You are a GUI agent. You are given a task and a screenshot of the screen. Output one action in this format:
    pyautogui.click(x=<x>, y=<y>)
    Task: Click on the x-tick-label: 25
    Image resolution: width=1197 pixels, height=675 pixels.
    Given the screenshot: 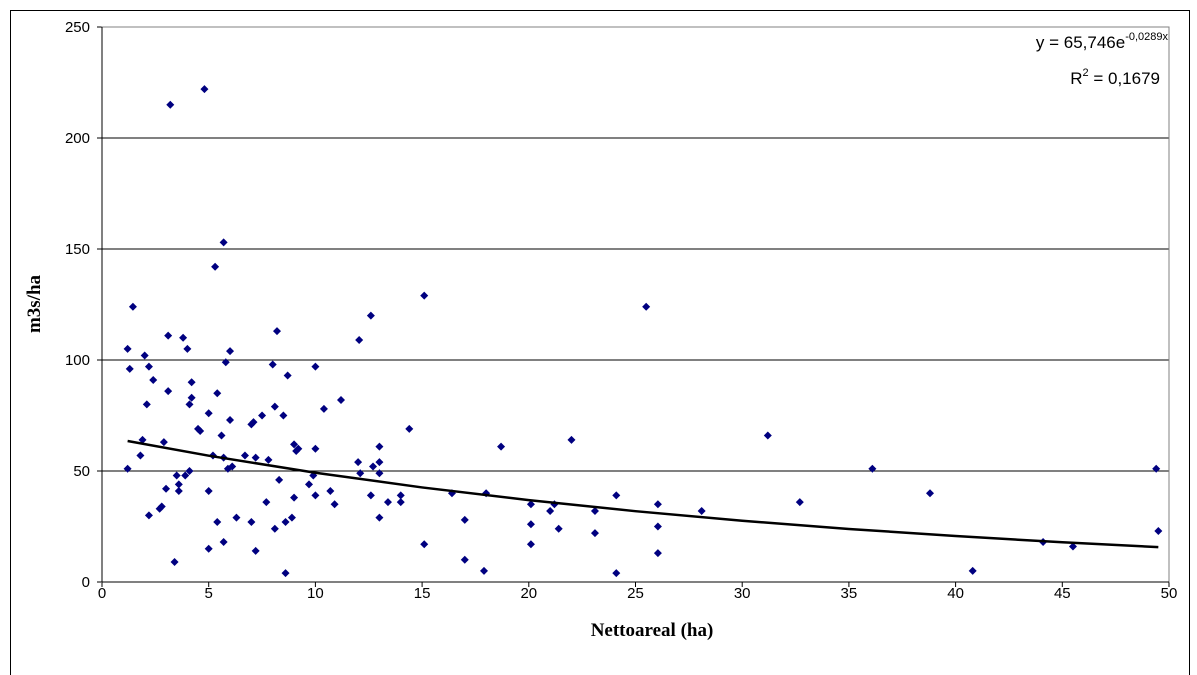 What is the action you would take?
    pyautogui.click(x=635, y=593)
    